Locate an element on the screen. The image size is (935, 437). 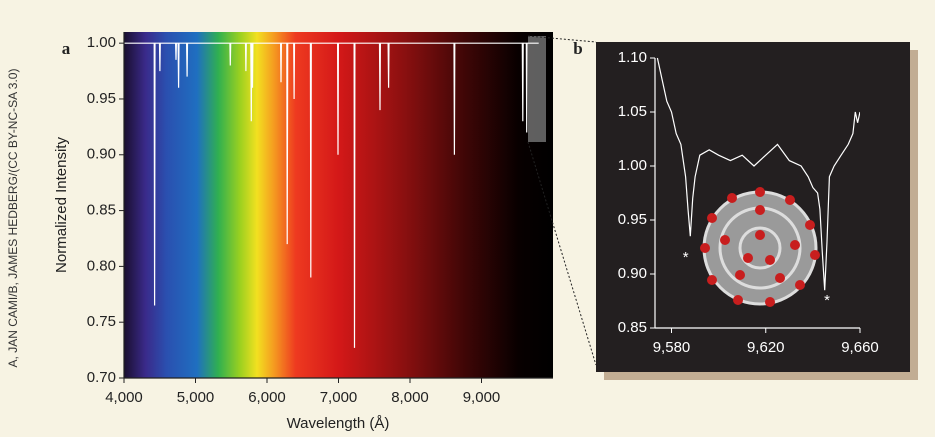
y-tick-label: 1.05 is located at coordinates (632, 111).